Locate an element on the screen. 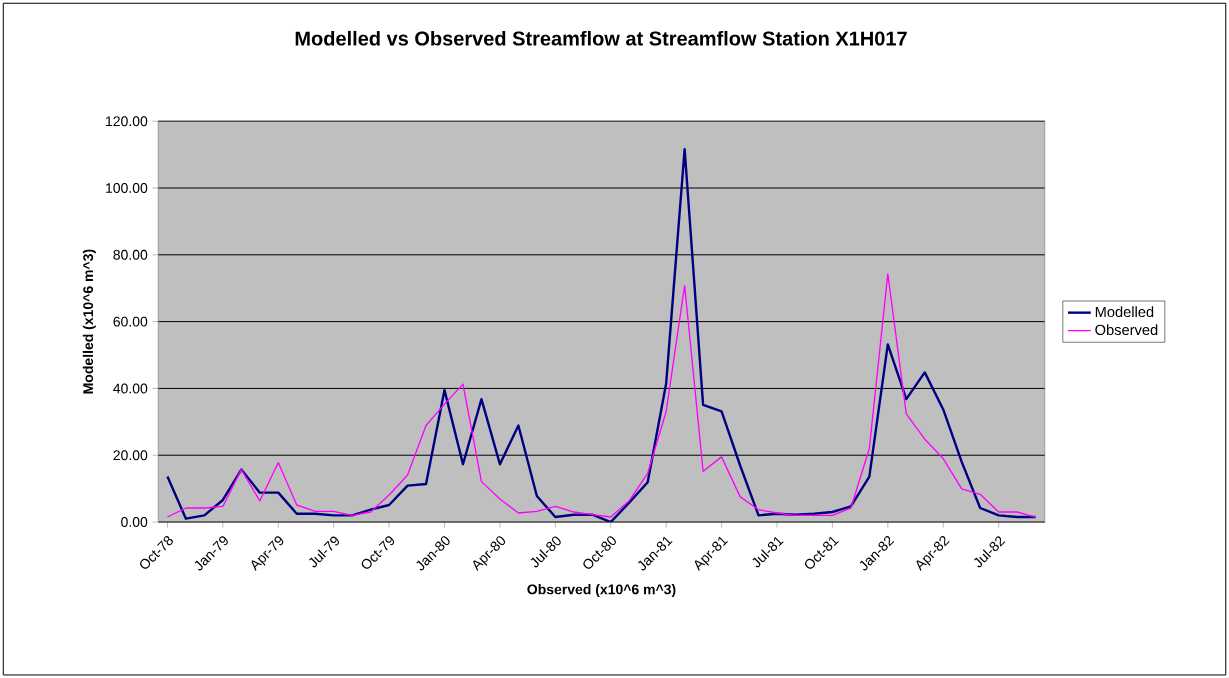 This screenshot has width=1229, height=678. y-tick-label: 80.00 is located at coordinates (130, 254).